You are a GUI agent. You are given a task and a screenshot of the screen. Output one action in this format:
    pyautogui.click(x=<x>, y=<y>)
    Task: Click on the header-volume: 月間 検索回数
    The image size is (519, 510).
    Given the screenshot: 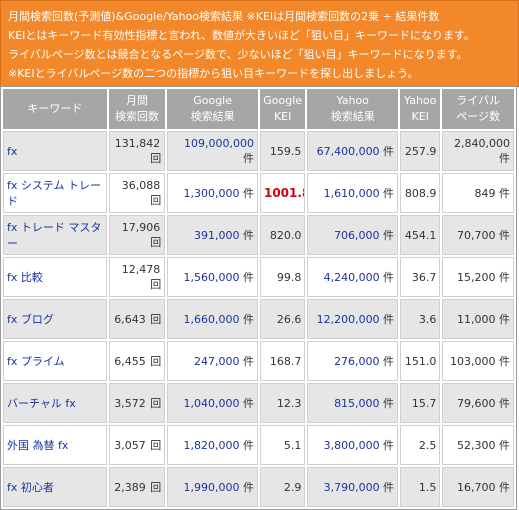 What is the action you would take?
    pyautogui.click(x=137, y=109)
    